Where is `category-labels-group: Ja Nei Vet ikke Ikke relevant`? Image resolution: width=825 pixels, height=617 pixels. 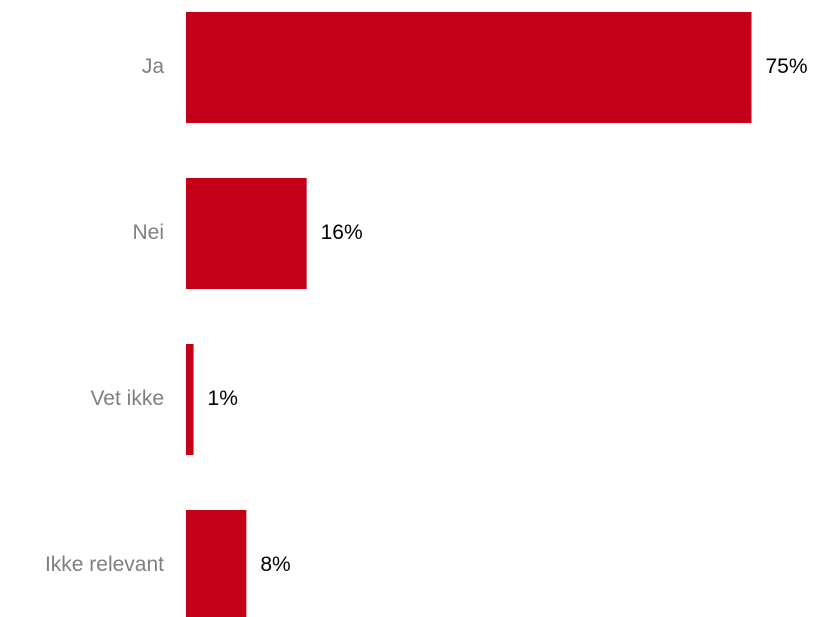
category-labels-group: Ja Nei Vet ikke Ikke relevant is located at coordinates (104, 315).